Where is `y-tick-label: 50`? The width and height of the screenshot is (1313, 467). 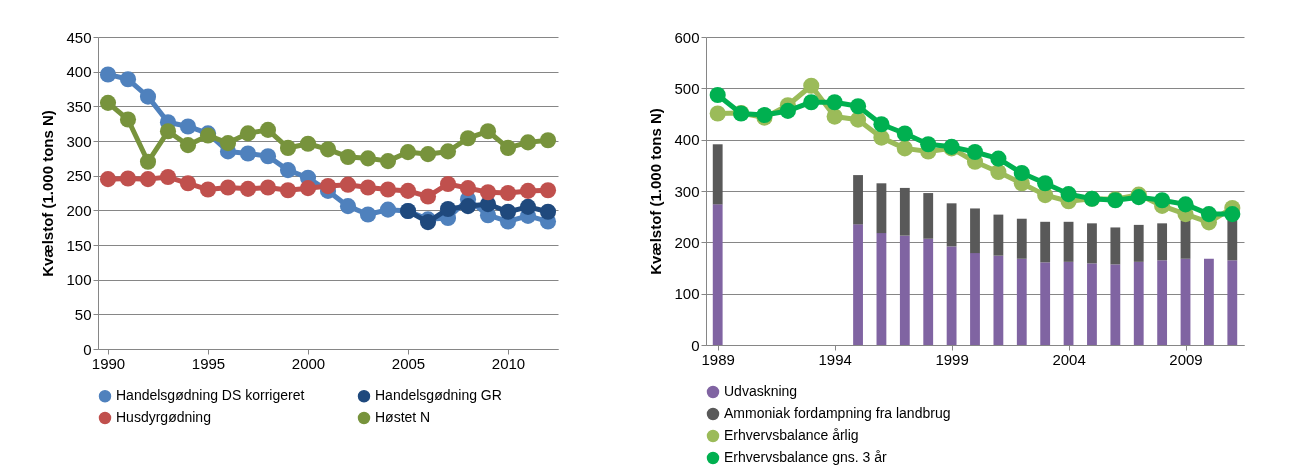 y-tick-label: 50 is located at coordinates (83, 314).